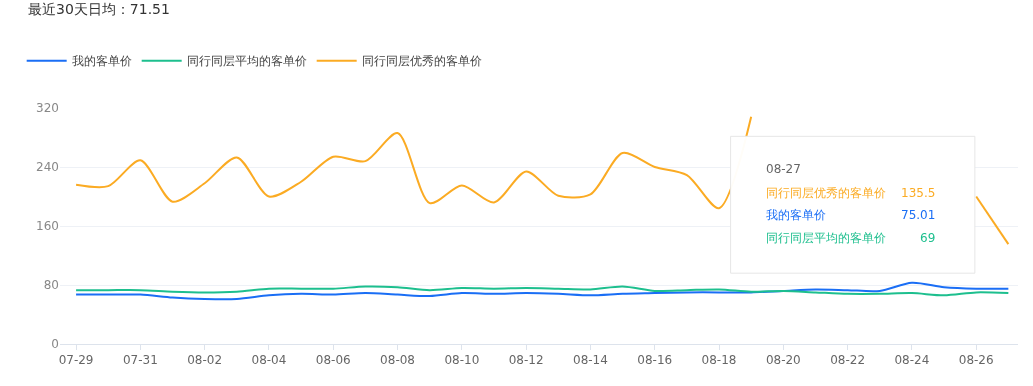 The image size is (1033, 386). What do you see at coordinates (47, 108) in the screenshot?
I see `y-tick-label: 320` at bounding box center [47, 108].